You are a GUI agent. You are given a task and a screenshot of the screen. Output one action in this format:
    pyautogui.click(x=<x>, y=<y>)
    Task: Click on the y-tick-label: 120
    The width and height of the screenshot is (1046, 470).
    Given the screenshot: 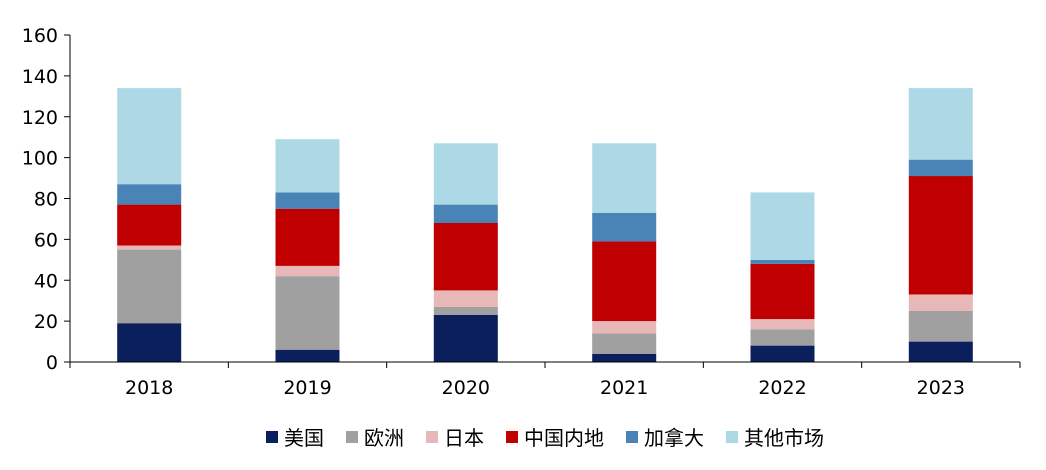 What is the action you would take?
    pyautogui.click(x=40, y=118)
    